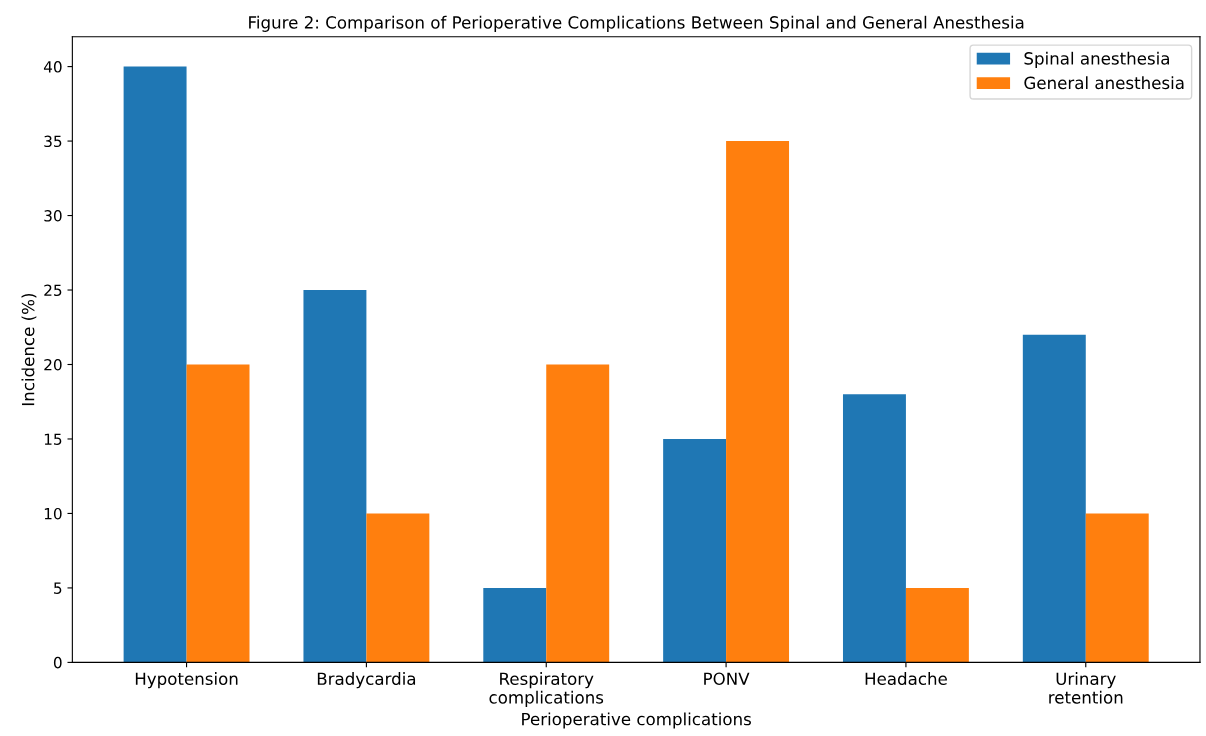  I want to click on x-tick-label: Urinary retention, so click(1086, 688).